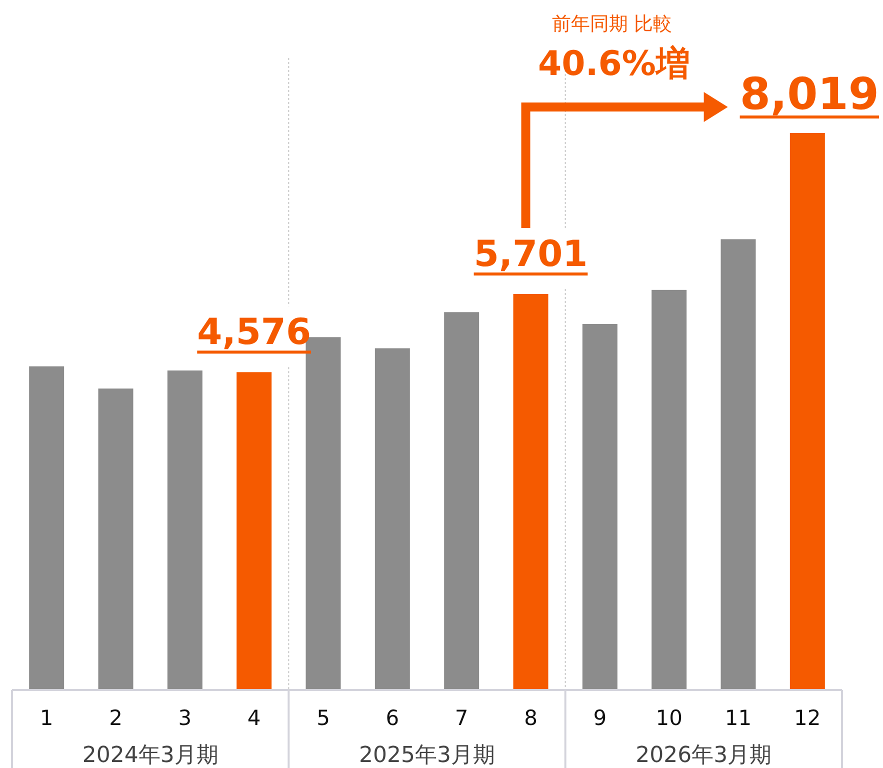 This screenshot has height=768, width=883. I want to click on text: 2024年3月期, so click(150, 755).